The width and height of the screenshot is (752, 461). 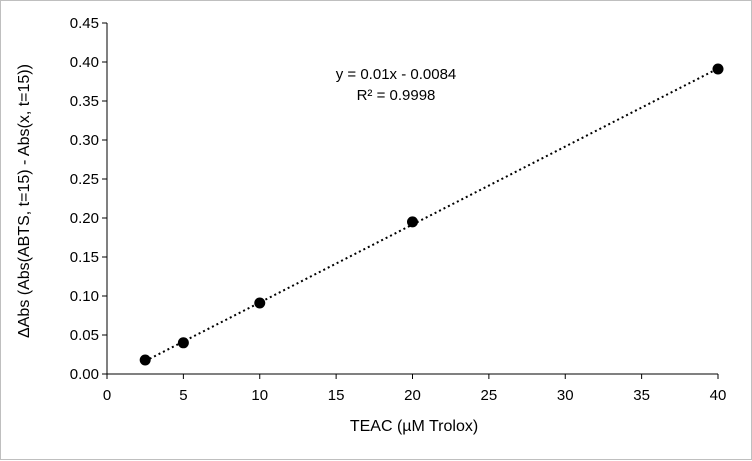 I want to click on x-axis-ticks: 0 5 10 15 20 25 30 35 40, so click(x=415, y=389).